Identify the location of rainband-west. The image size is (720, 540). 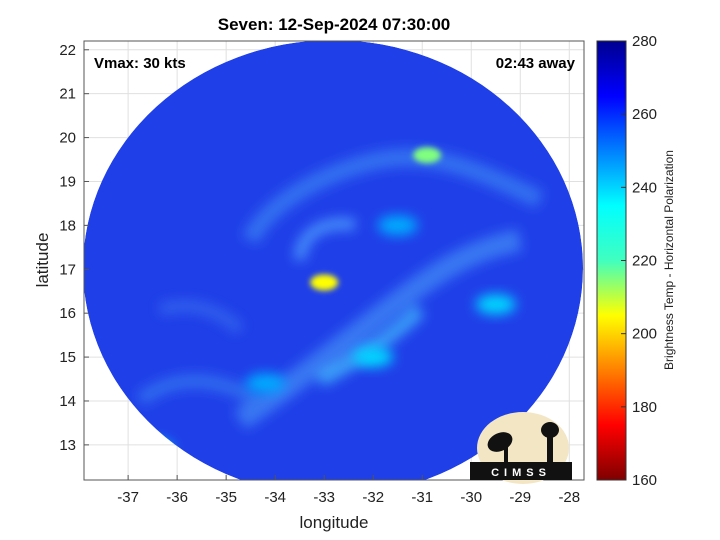
(201, 317).